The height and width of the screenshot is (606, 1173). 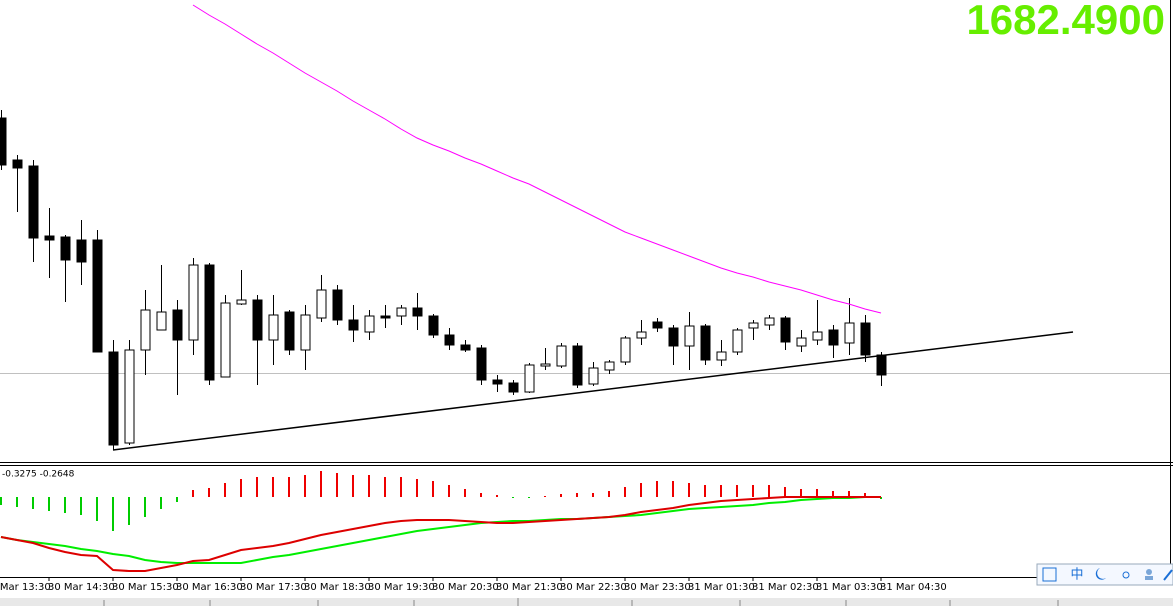 I want to click on ime-toolbar: 中, so click(x=1104, y=574).